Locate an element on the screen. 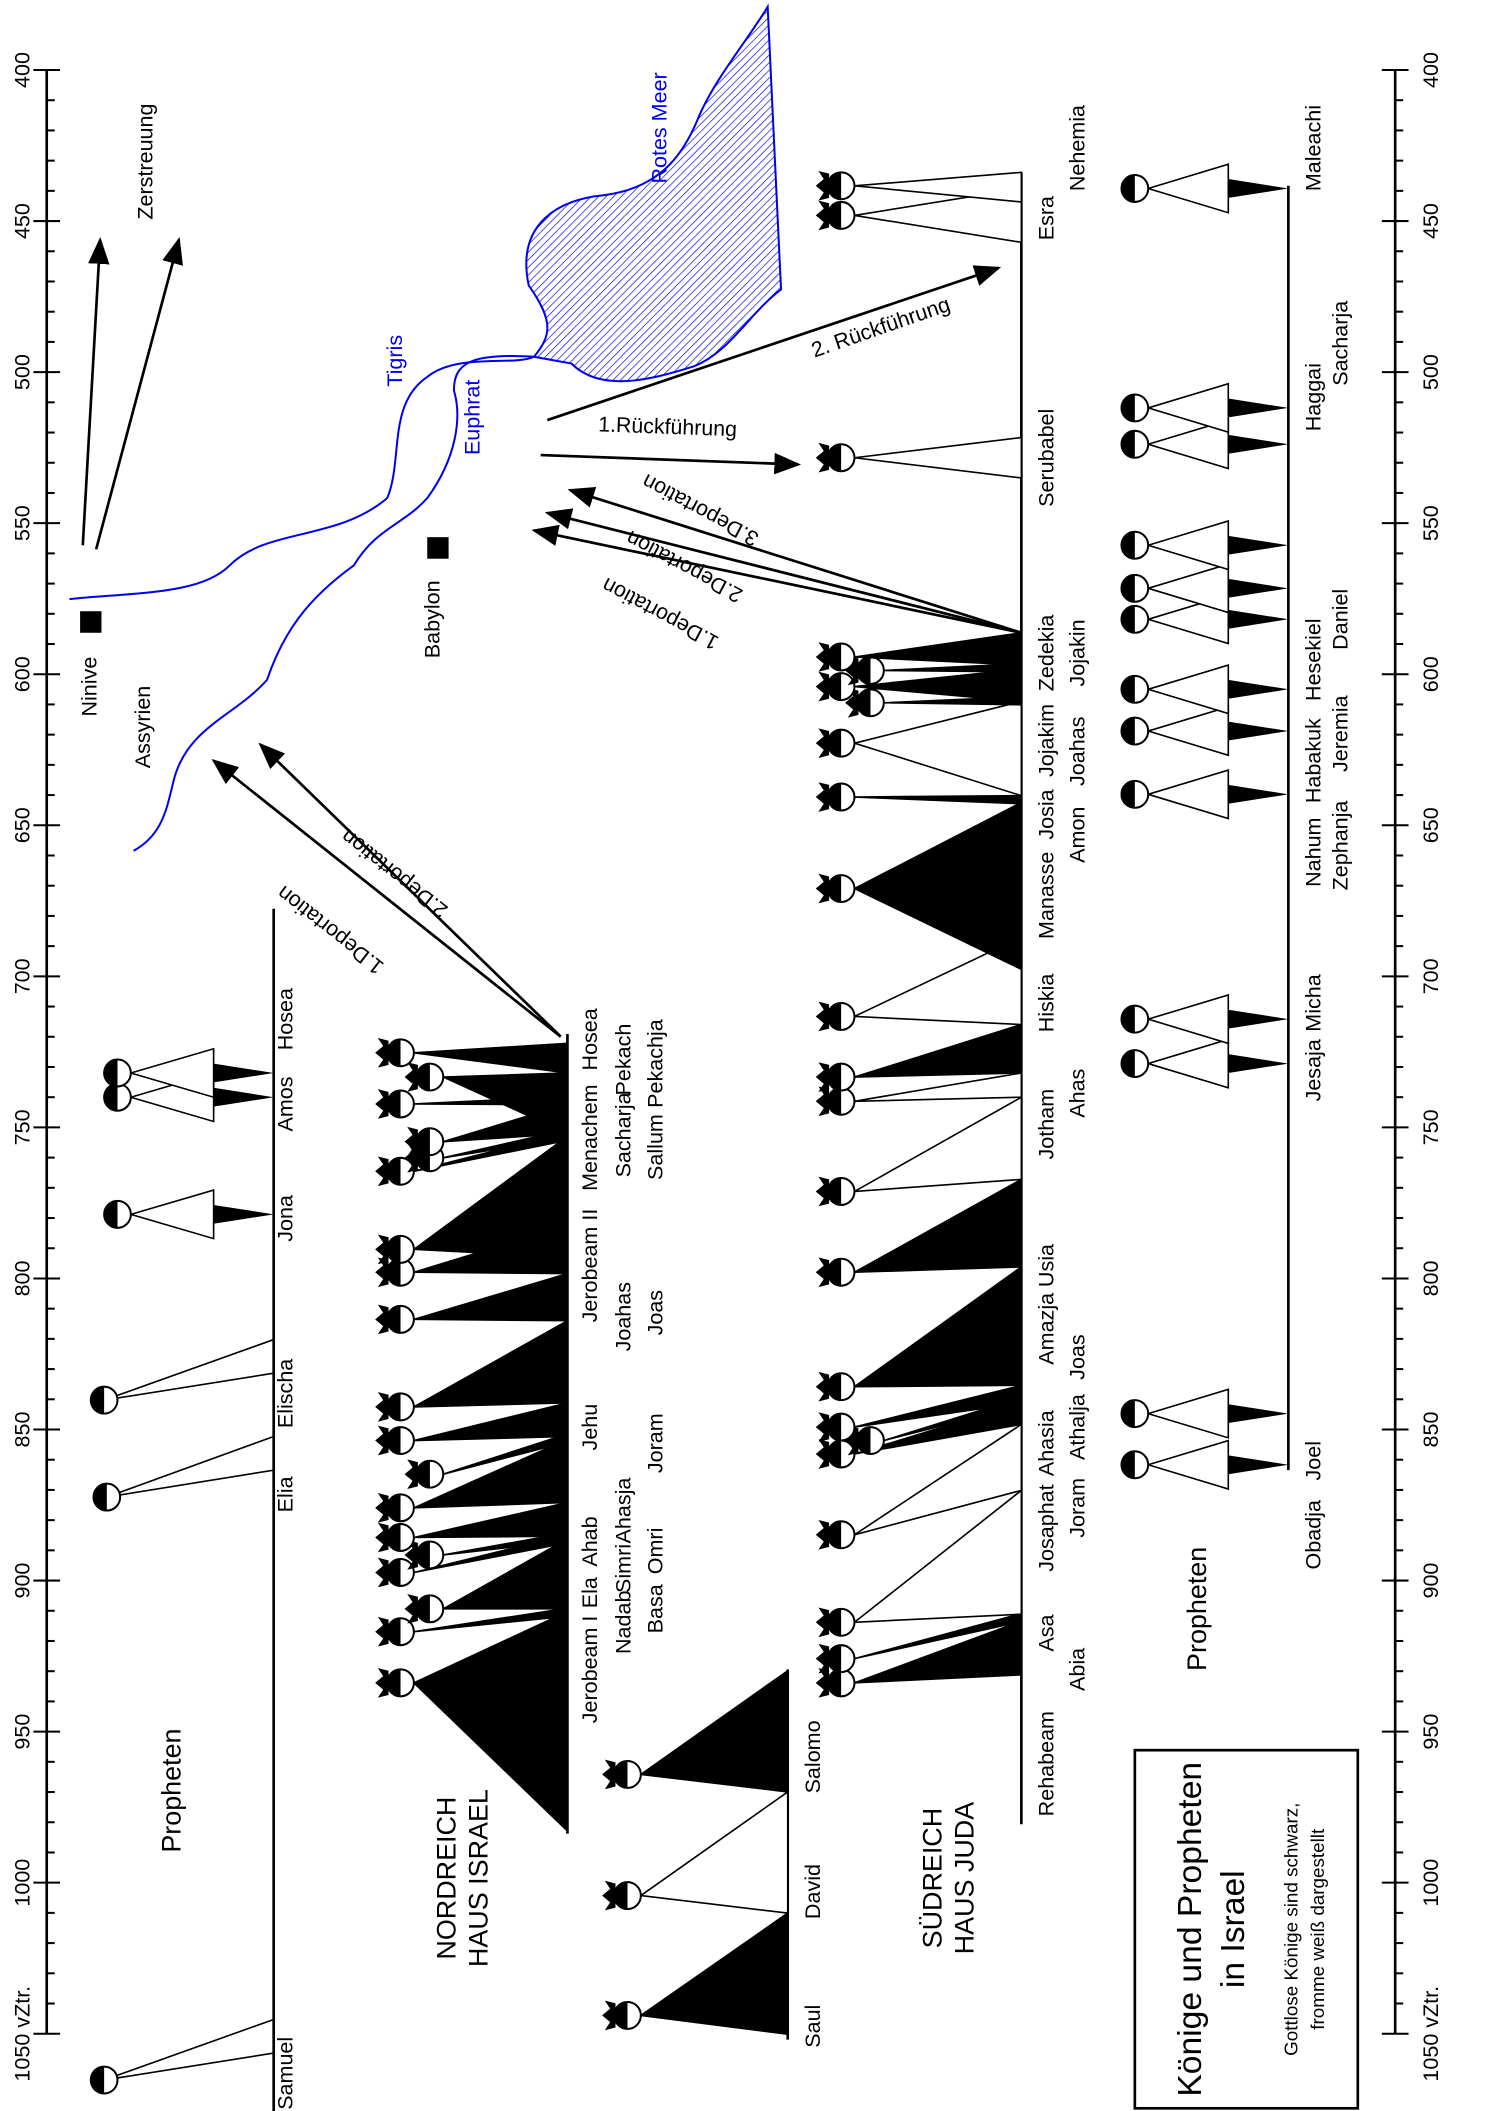  axis-label: 650 is located at coordinates (1431, 825).